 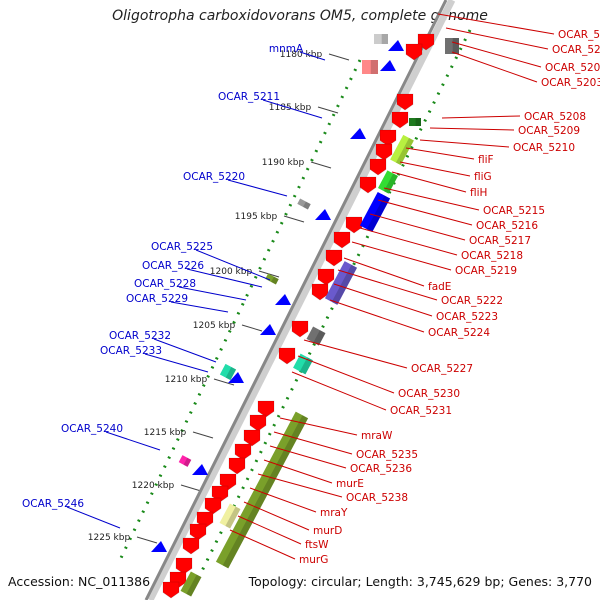 What do you see at coordinates (525, 70) in the screenshot?
I see `right-gene-label: OCAR_5203` at bounding box center [525, 70].